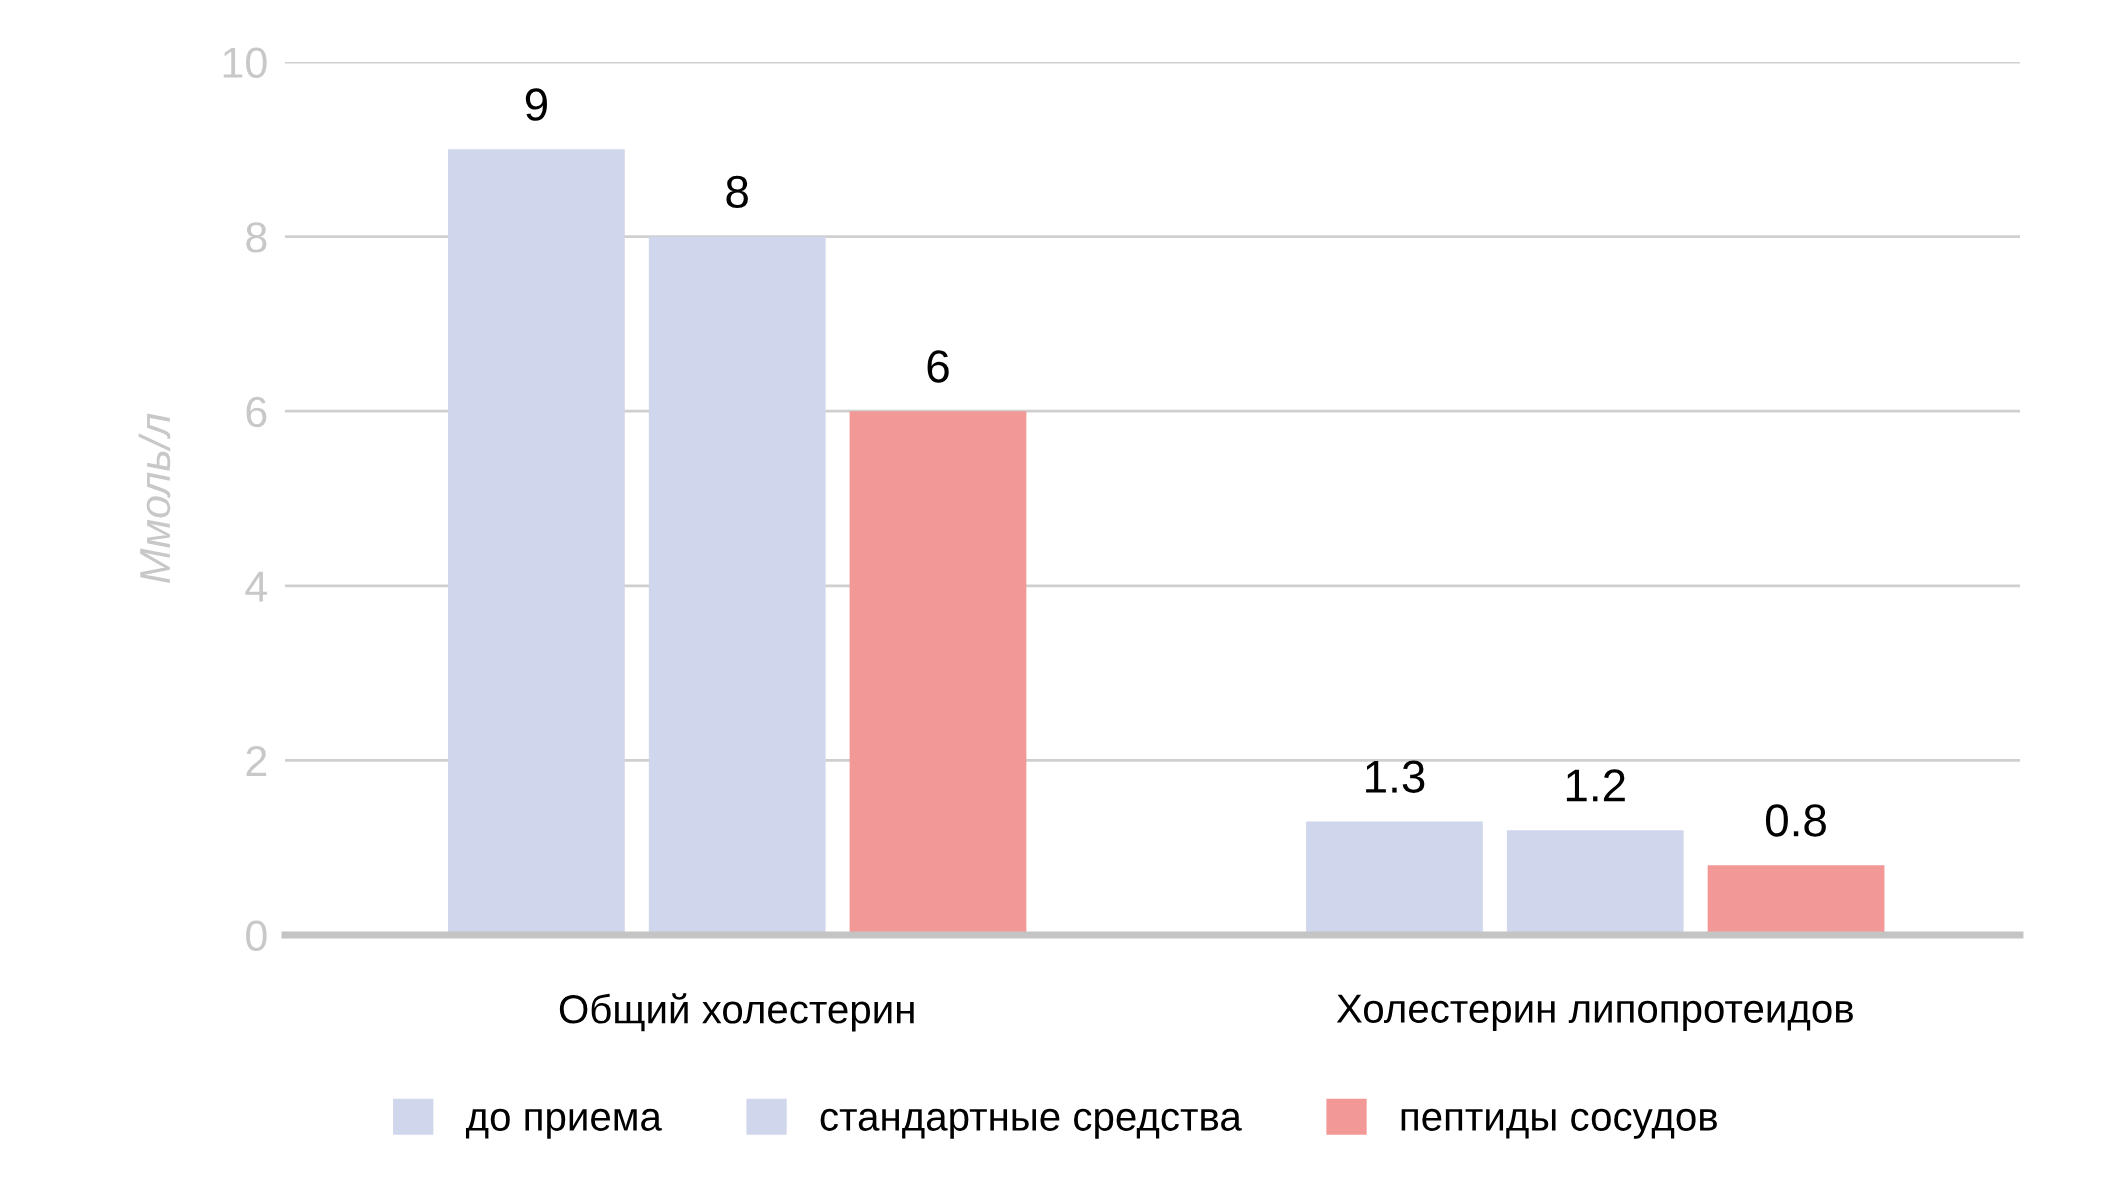  I want to click on x-tick-label: Общий холестерин, so click(736, 1012).